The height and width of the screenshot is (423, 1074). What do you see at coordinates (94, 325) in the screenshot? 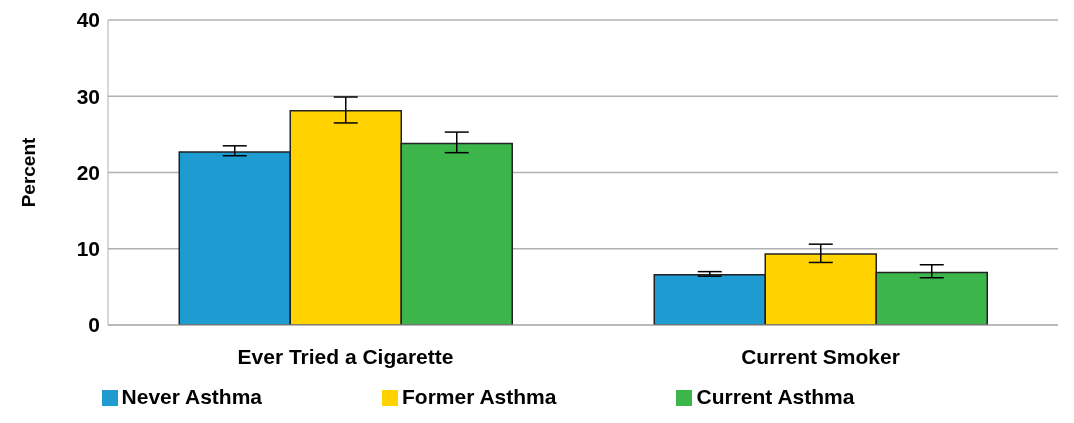
I see `y-tick-label: 0` at bounding box center [94, 325].